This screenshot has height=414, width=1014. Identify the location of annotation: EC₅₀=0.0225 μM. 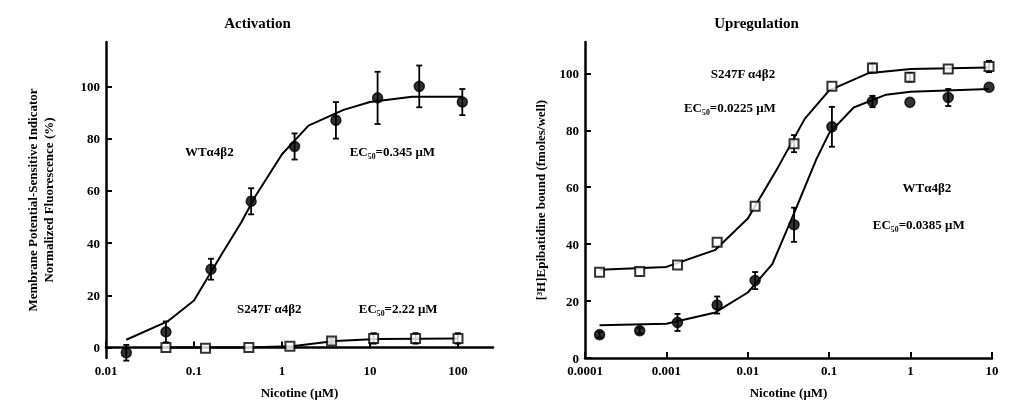
(729, 107).